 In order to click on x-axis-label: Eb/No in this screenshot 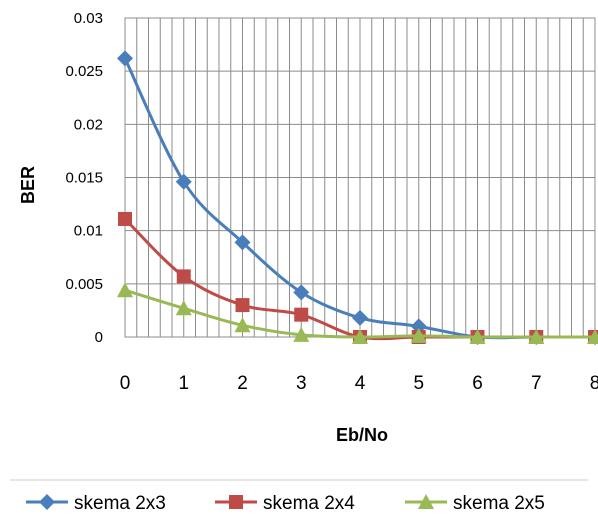, I will do `click(362, 435)`.